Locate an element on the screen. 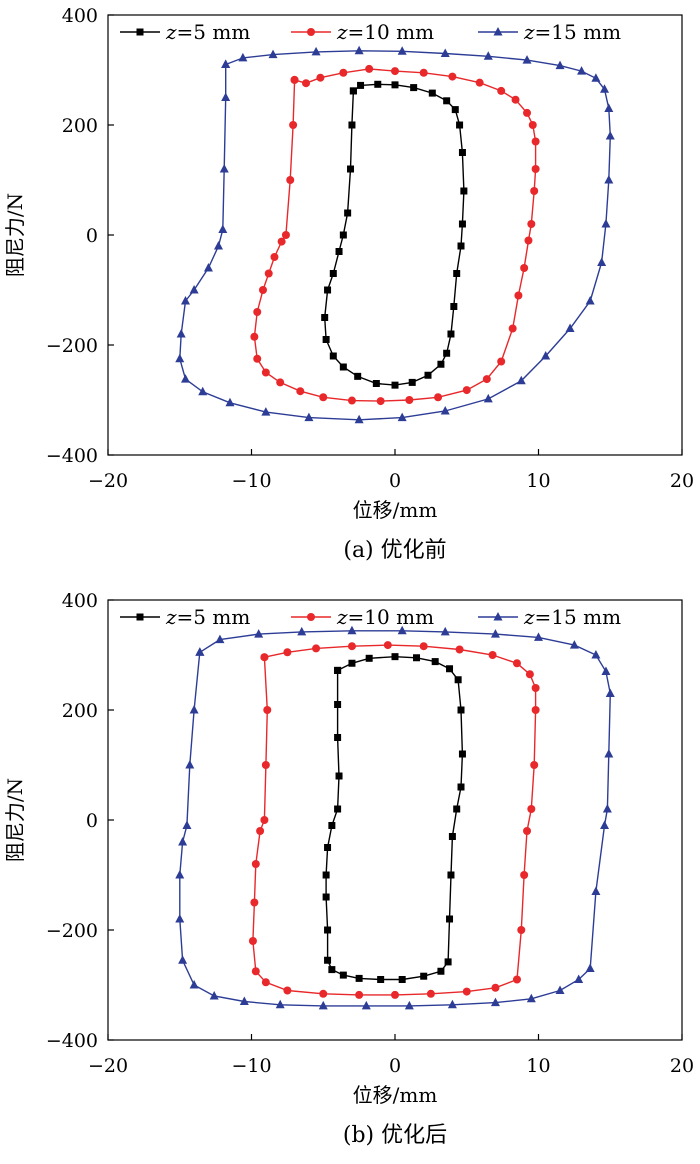  x-axis-label: 位移/mm is located at coordinates (395, 1095).